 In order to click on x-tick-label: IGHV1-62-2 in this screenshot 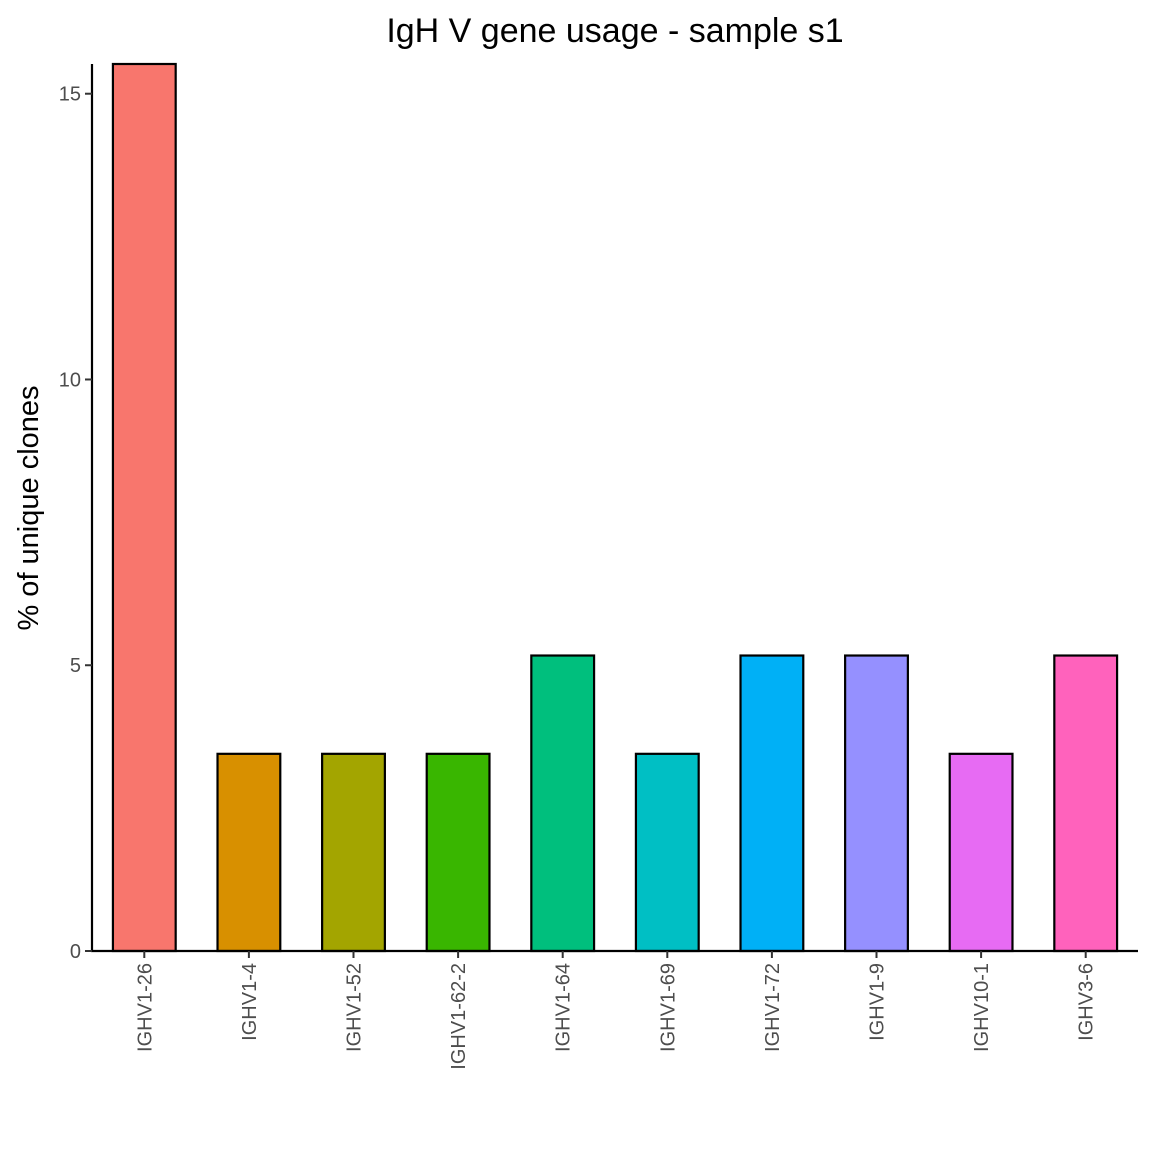, I will do `click(459, 1016)`.